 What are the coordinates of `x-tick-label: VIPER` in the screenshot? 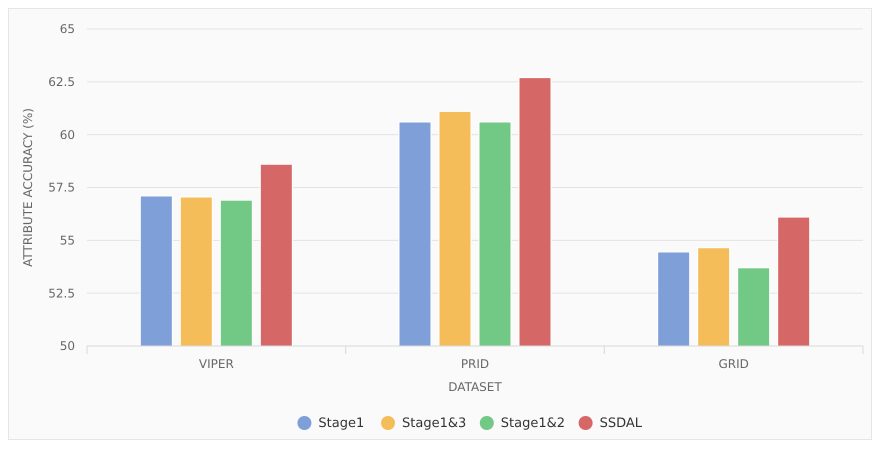 It's located at (216, 364).